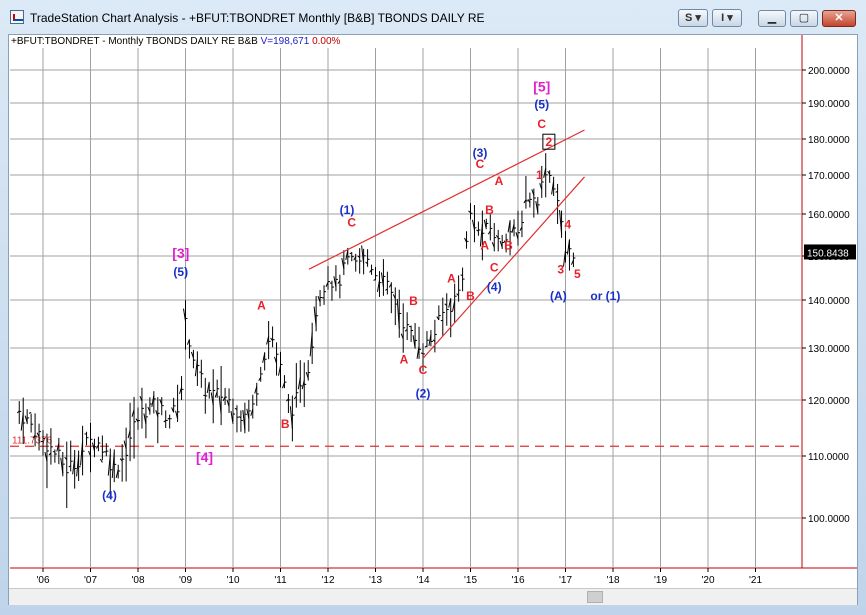  I want to click on time-tick-label: '07, so click(90, 580).